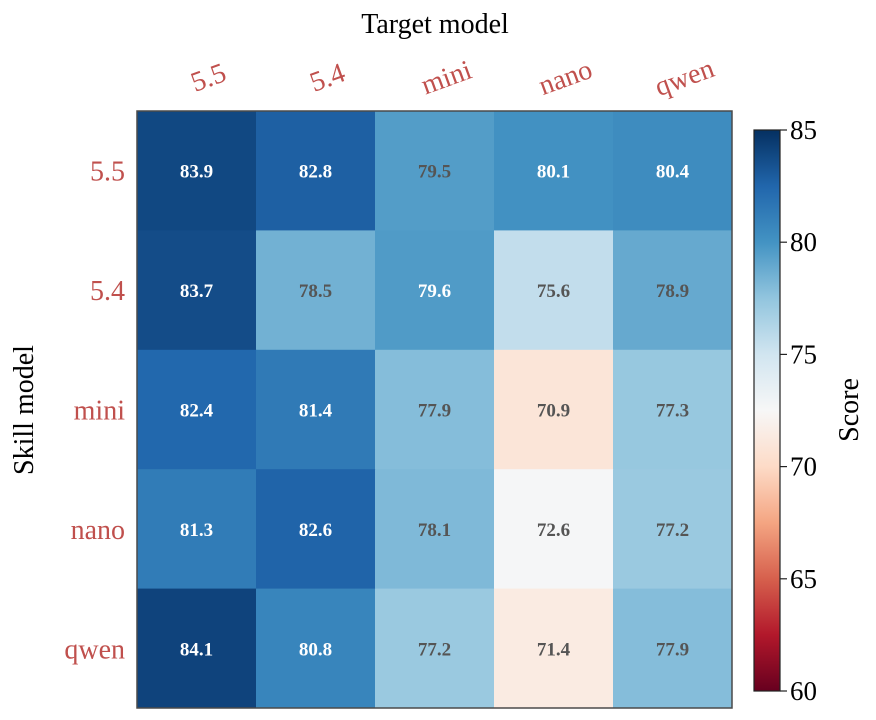 Image resolution: width=876 pixels, height=720 pixels. What do you see at coordinates (798, 410) in the screenshot?
I see `colorbar-ticks: 60 65 70 75 80 85` at bounding box center [798, 410].